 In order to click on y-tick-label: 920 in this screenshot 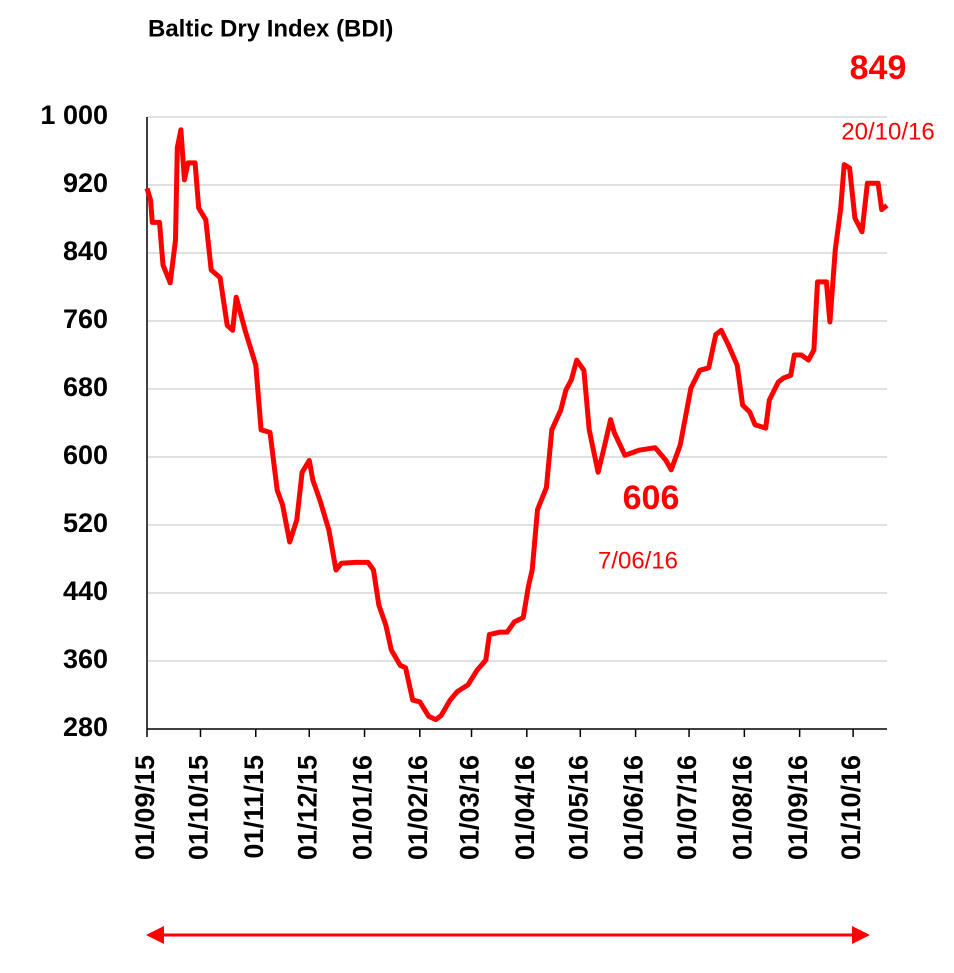, I will do `click(85, 183)`.